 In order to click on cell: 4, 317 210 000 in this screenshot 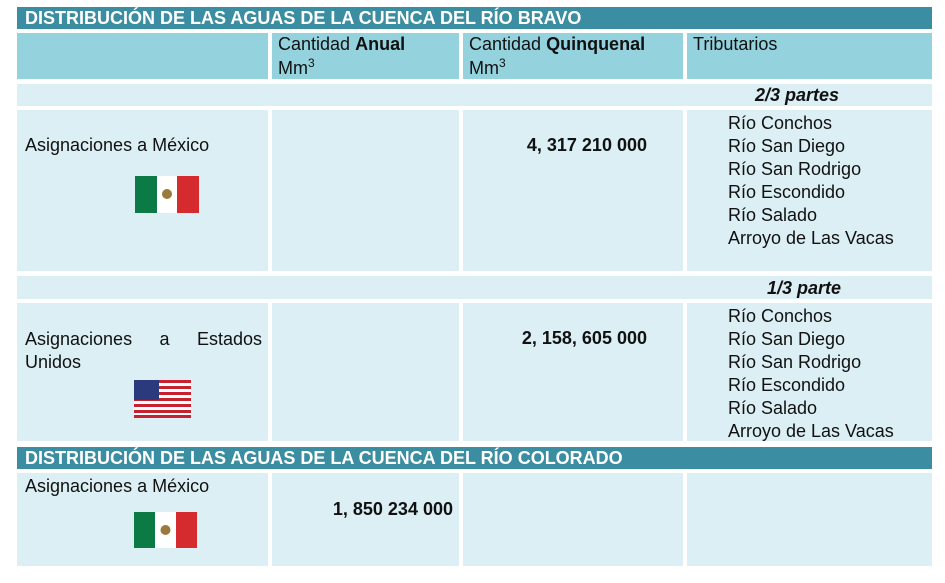, I will do `click(573, 190)`.